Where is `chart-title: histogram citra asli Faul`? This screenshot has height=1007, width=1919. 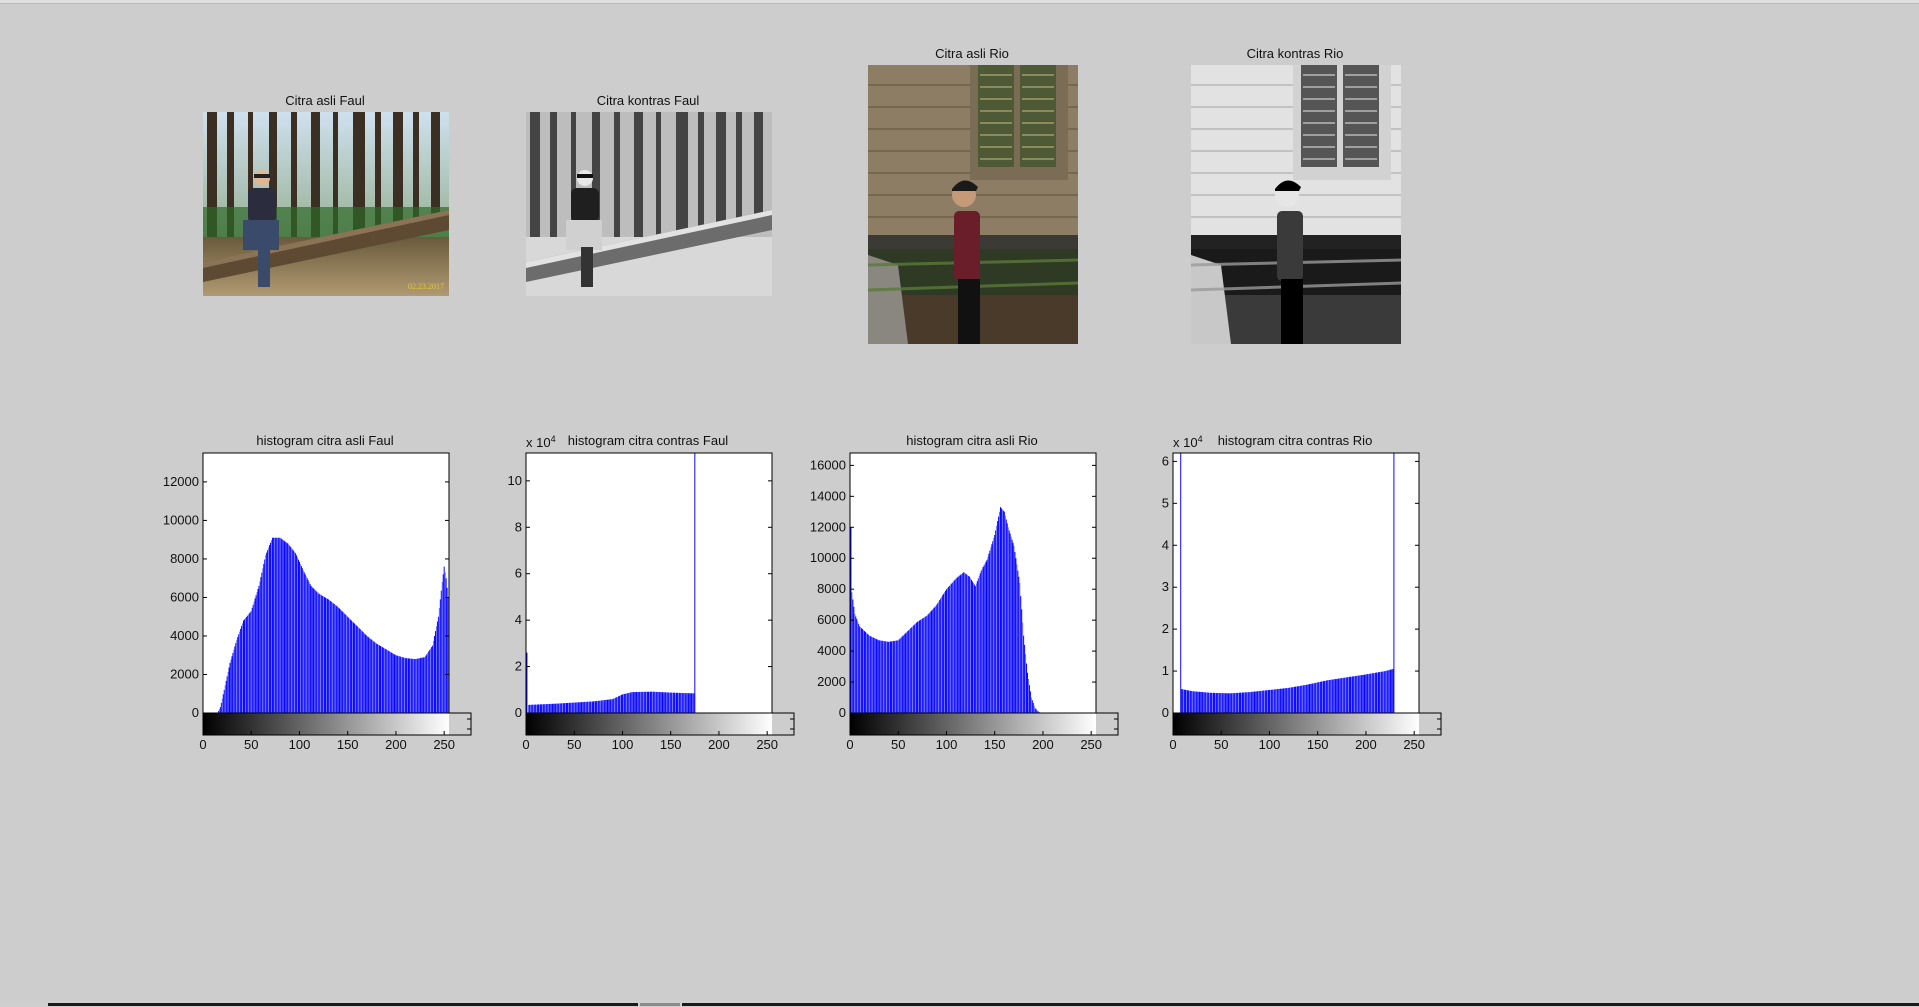 chart-title: histogram citra asli Faul is located at coordinates (324, 440).